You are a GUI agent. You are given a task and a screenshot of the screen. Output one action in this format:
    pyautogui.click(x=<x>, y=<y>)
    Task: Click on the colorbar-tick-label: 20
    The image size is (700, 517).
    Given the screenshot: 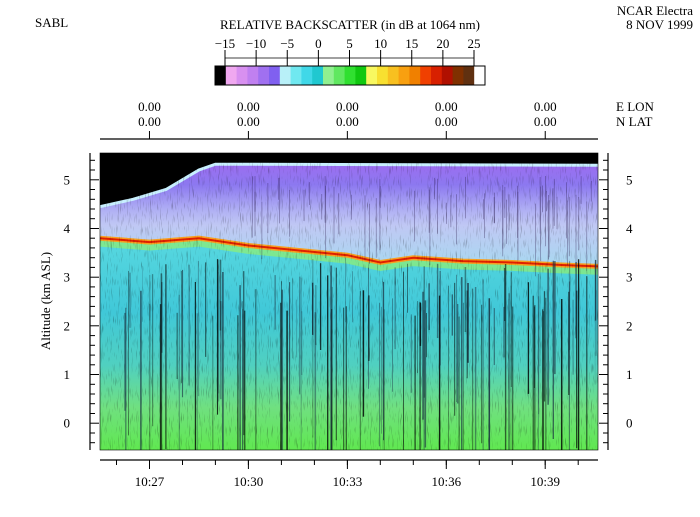 What is the action you would take?
    pyautogui.click(x=442, y=43)
    